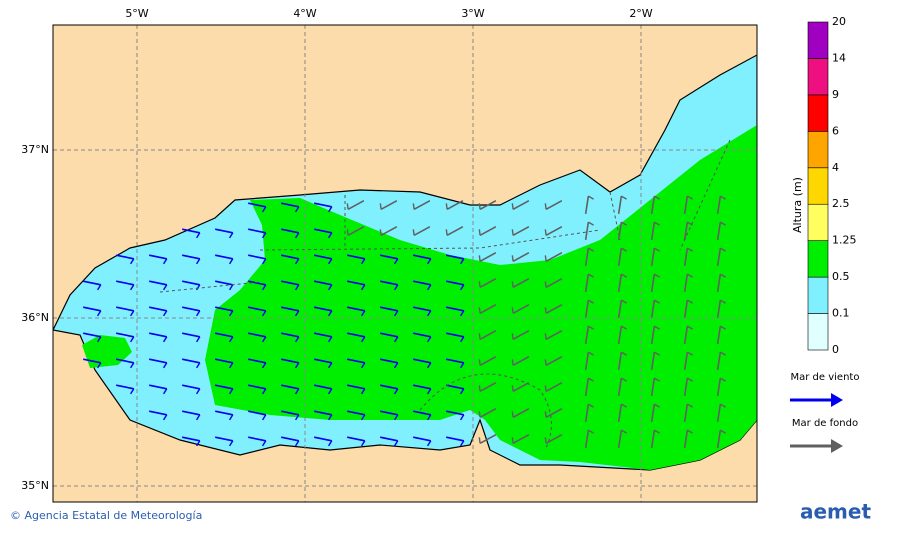  What do you see at coordinates (35, 317) in the screenshot?
I see `lat-label: 36°N` at bounding box center [35, 317].